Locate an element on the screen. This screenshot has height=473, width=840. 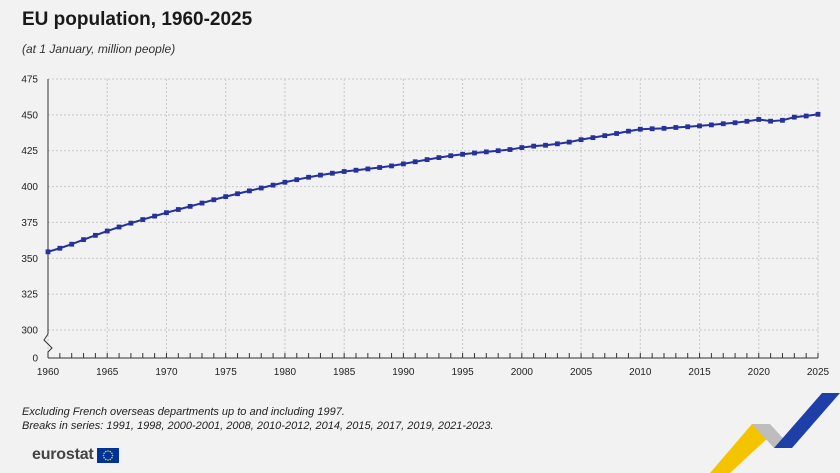
y-tick-label: 400 is located at coordinates (29, 187).